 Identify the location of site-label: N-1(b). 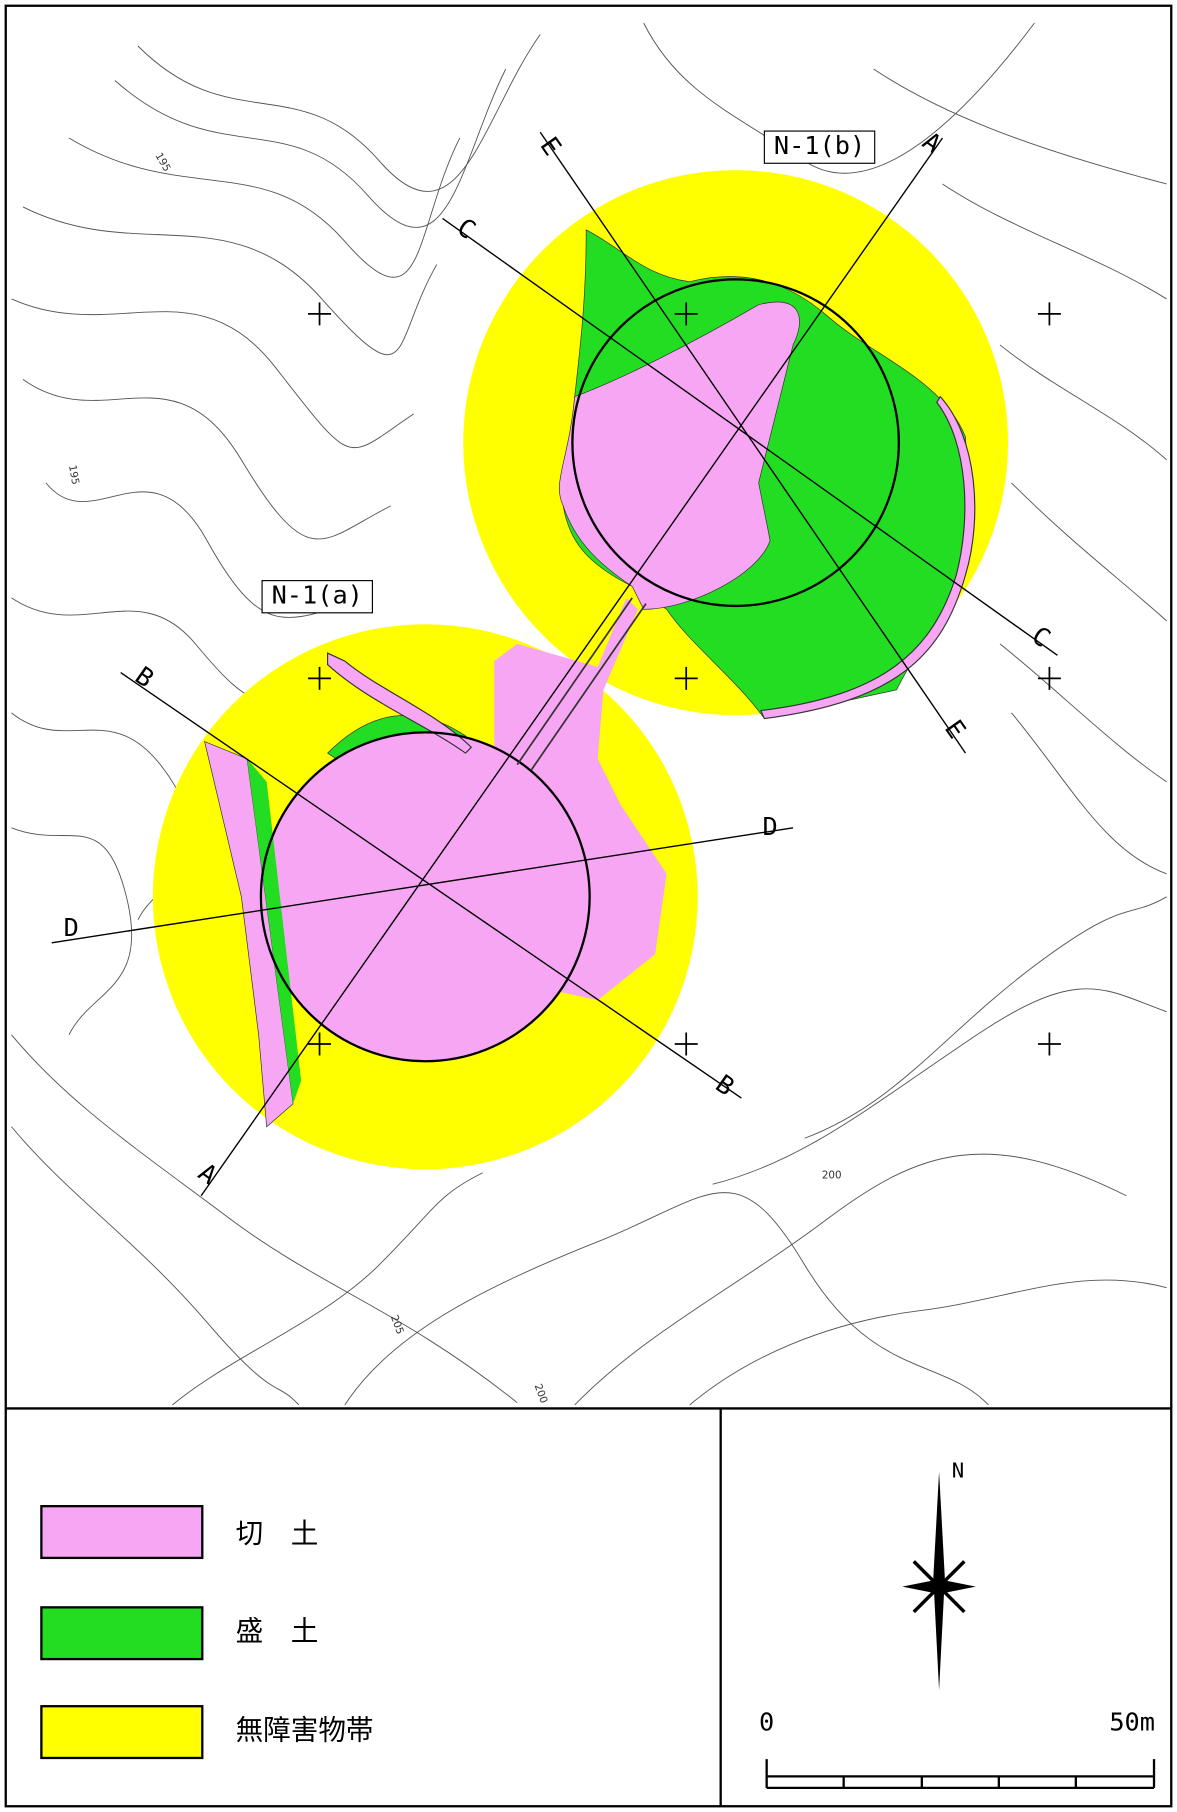
(819, 145).